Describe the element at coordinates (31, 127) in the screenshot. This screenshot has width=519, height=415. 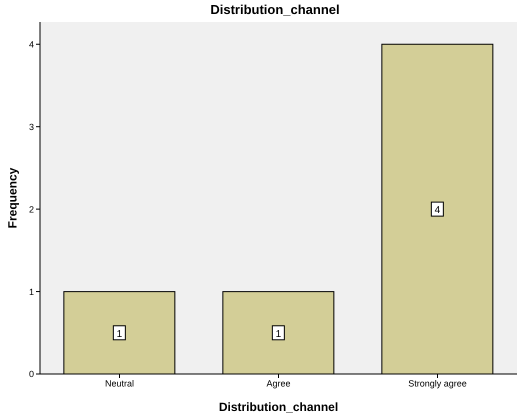
I see `y-tick-label: 3` at that location.